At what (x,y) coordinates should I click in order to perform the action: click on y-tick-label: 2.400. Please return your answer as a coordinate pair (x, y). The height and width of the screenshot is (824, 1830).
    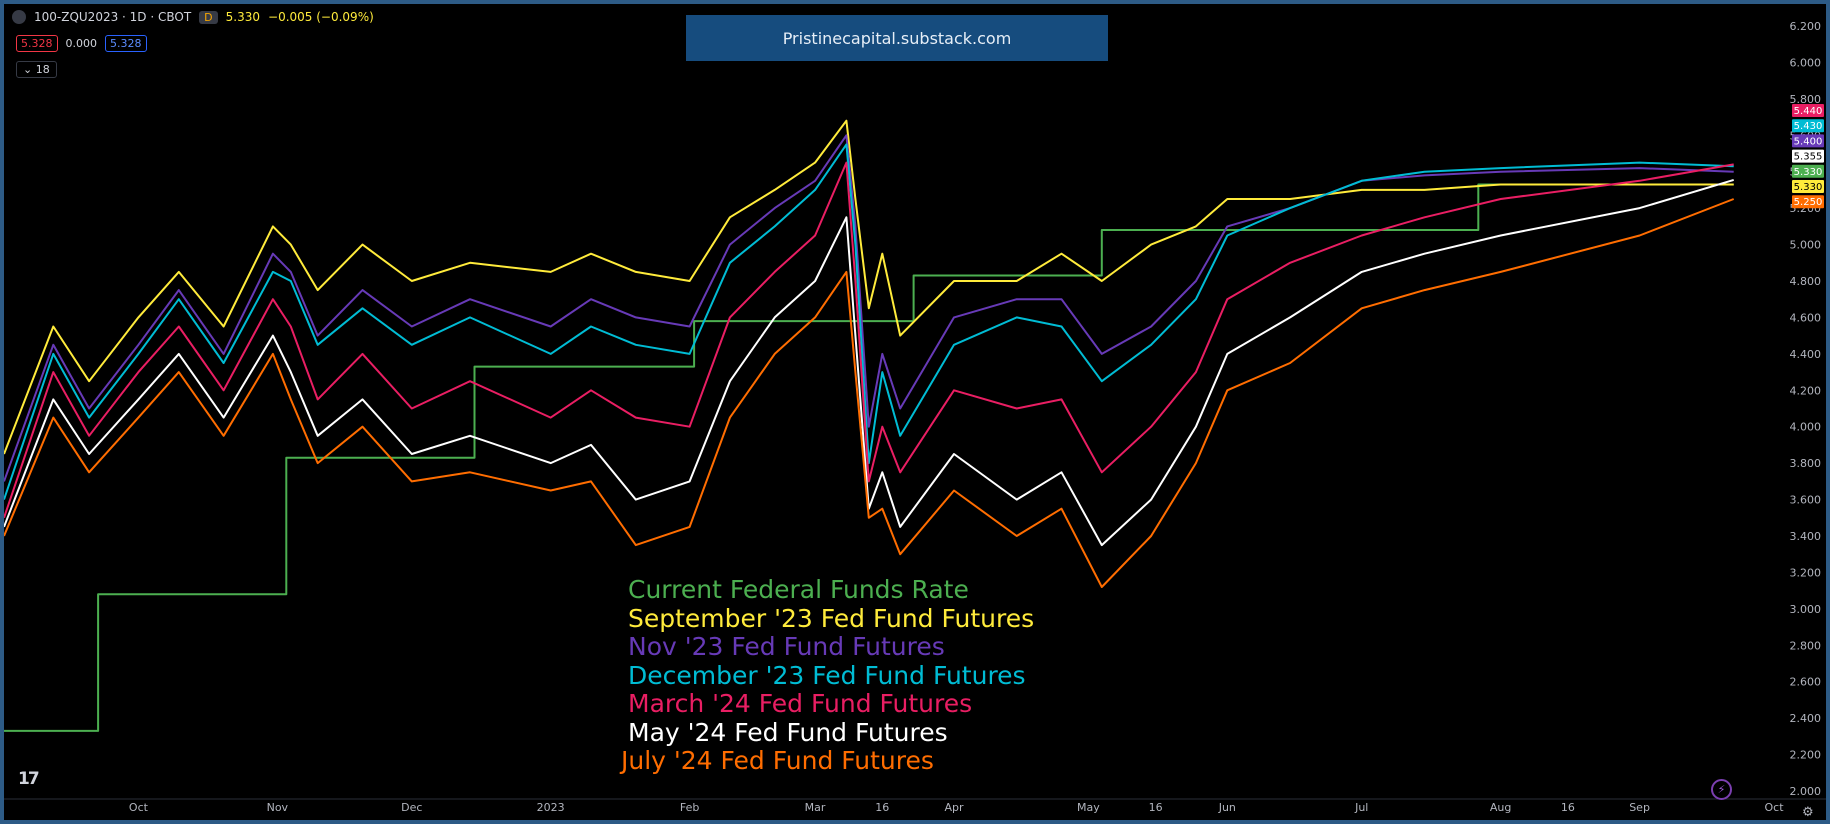
    Looking at the image, I should click on (1806, 718).